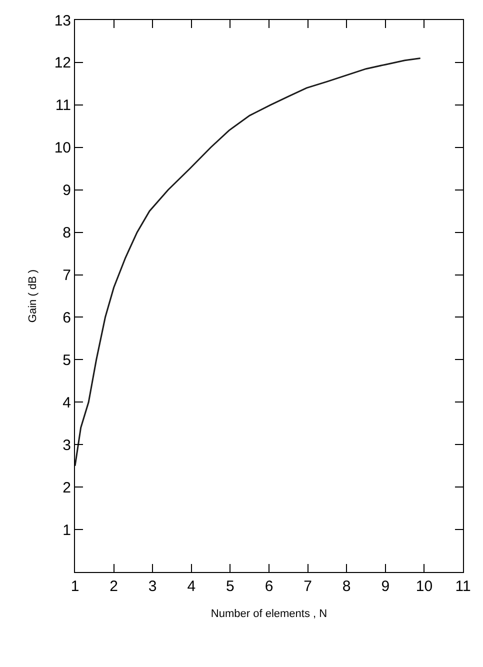 This screenshot has width=483, height=667. Describe the element at coordinates (66, 403) in the screenshot. I see `y-tick-label: 4` at that location.